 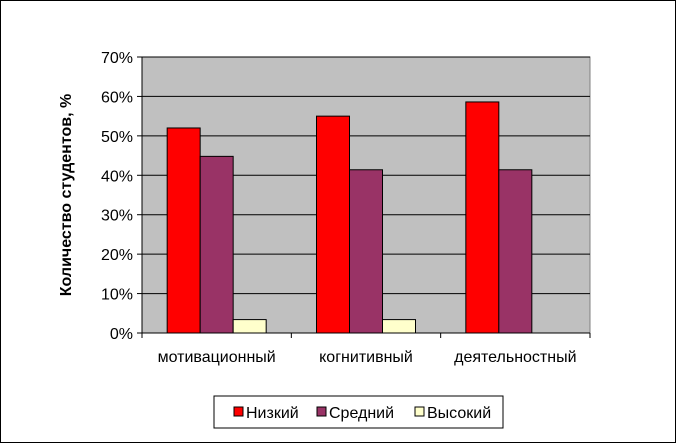 I want to click on category-label: мотивационный, so click(x=217, y=357).